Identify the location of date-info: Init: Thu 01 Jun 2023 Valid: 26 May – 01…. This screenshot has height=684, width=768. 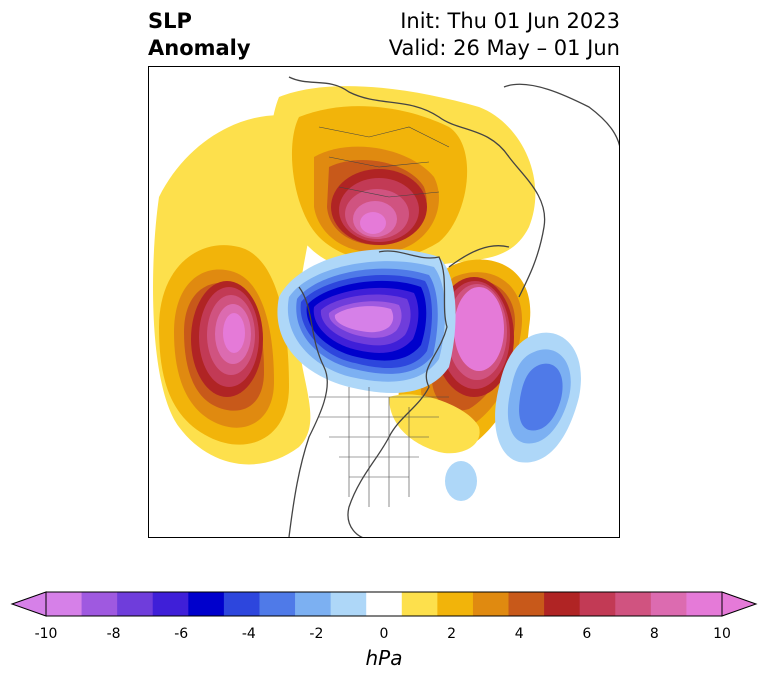
(504, 35).